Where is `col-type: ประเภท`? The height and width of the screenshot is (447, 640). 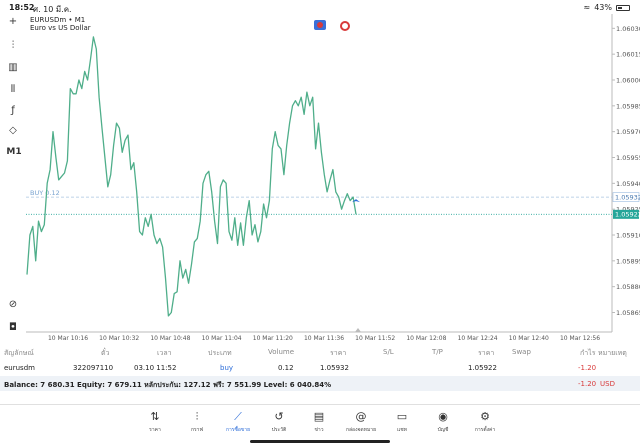
col-type: ประเภท is located at coordinates (220, 353).